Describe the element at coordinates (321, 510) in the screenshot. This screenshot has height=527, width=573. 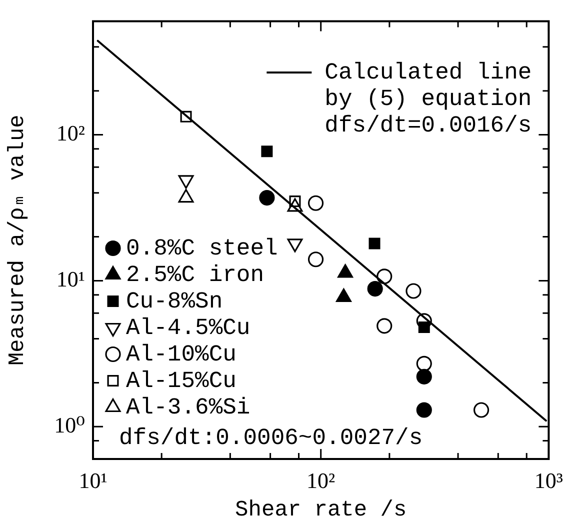
I see `x-axis-title: Shear rate /s` at that location.